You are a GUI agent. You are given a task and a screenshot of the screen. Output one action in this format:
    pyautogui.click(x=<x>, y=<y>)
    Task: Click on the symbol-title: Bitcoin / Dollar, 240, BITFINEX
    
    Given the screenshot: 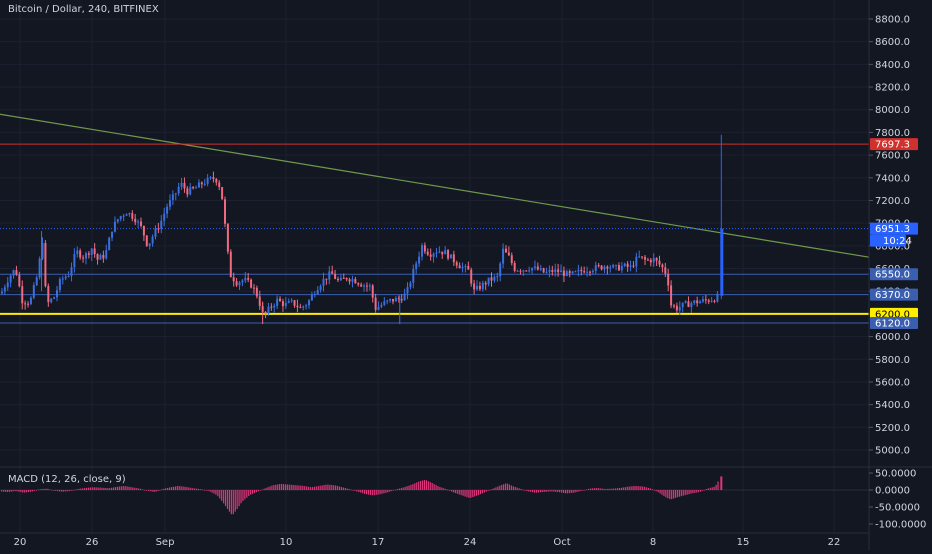 What is the action you would take?
    pyautogui.click(x=83, y=9)
    